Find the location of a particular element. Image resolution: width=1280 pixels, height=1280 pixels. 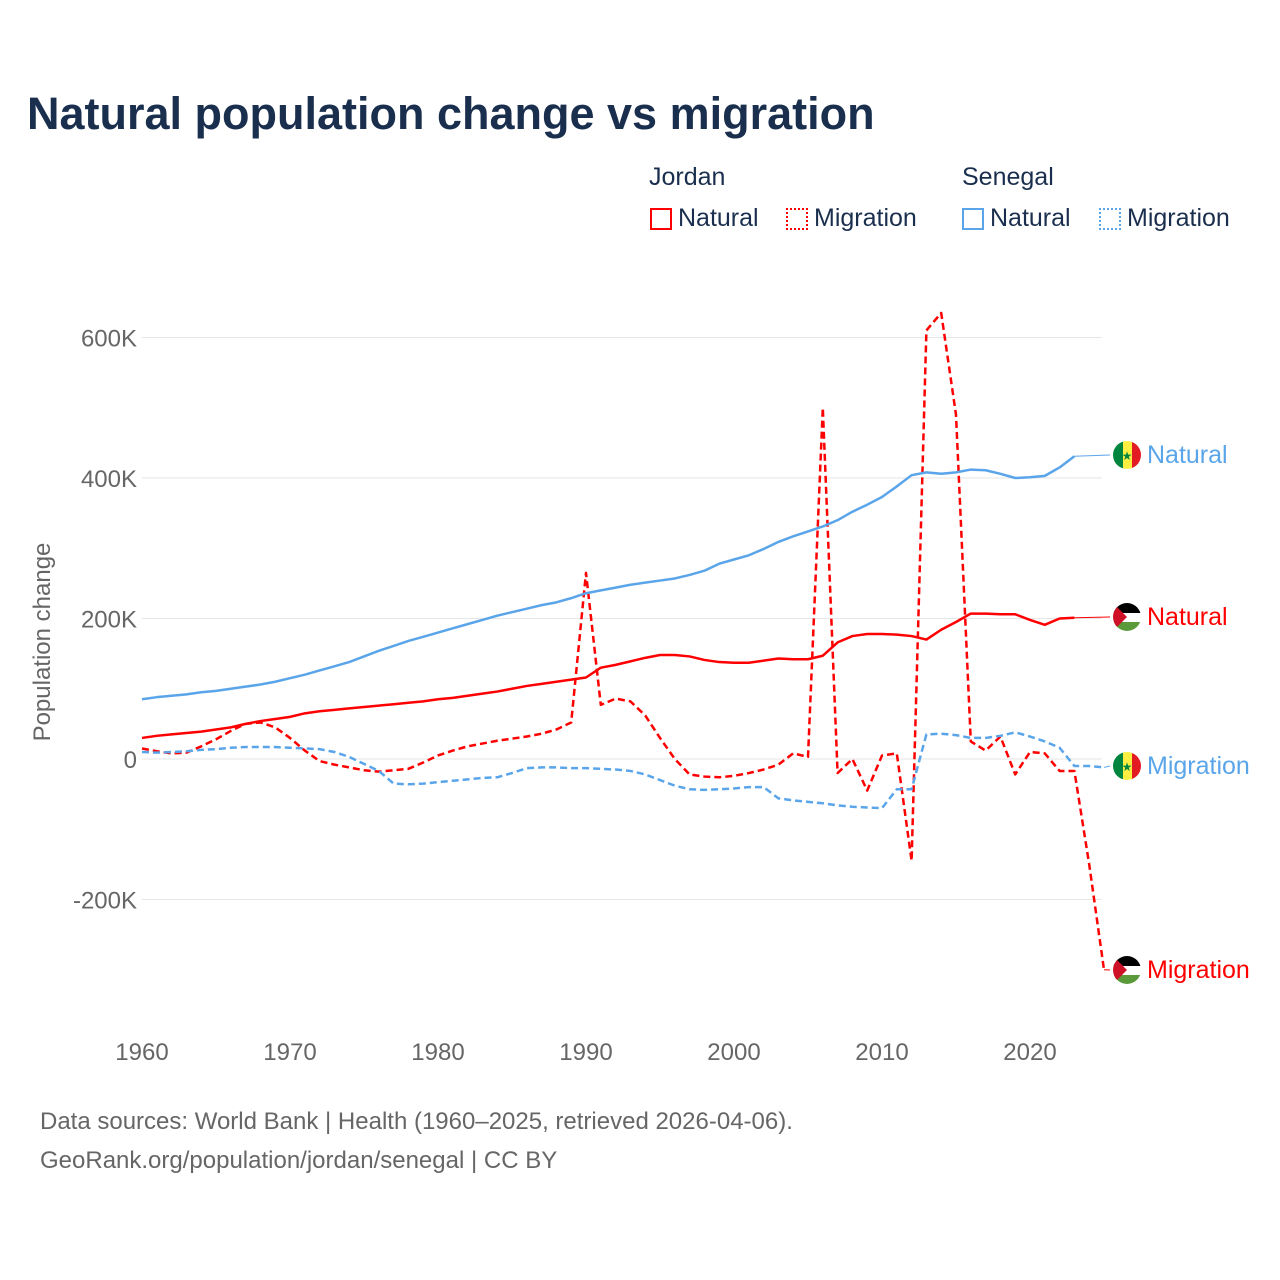

legend-group-senegal: Senegal is located at coordinates (1008, 177).